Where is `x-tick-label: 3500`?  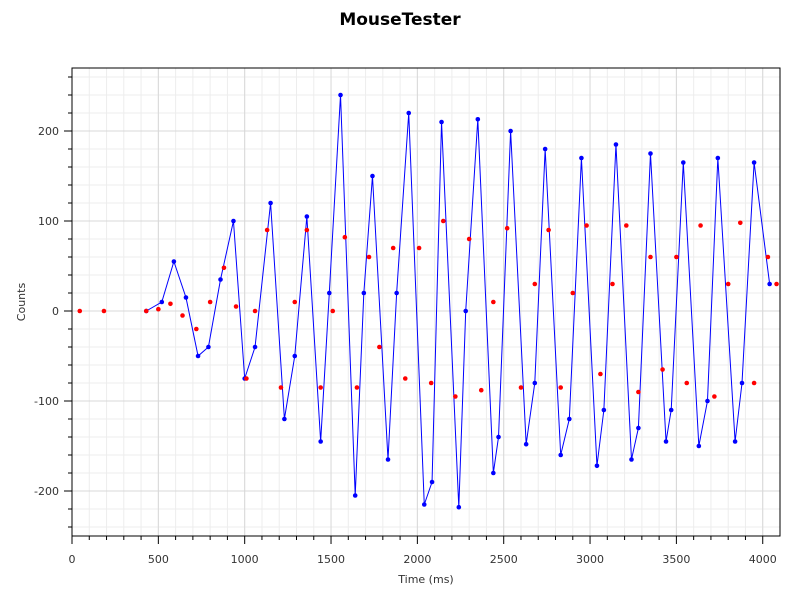 x-tick-label: 3500 is located at coordinates (676, 559).